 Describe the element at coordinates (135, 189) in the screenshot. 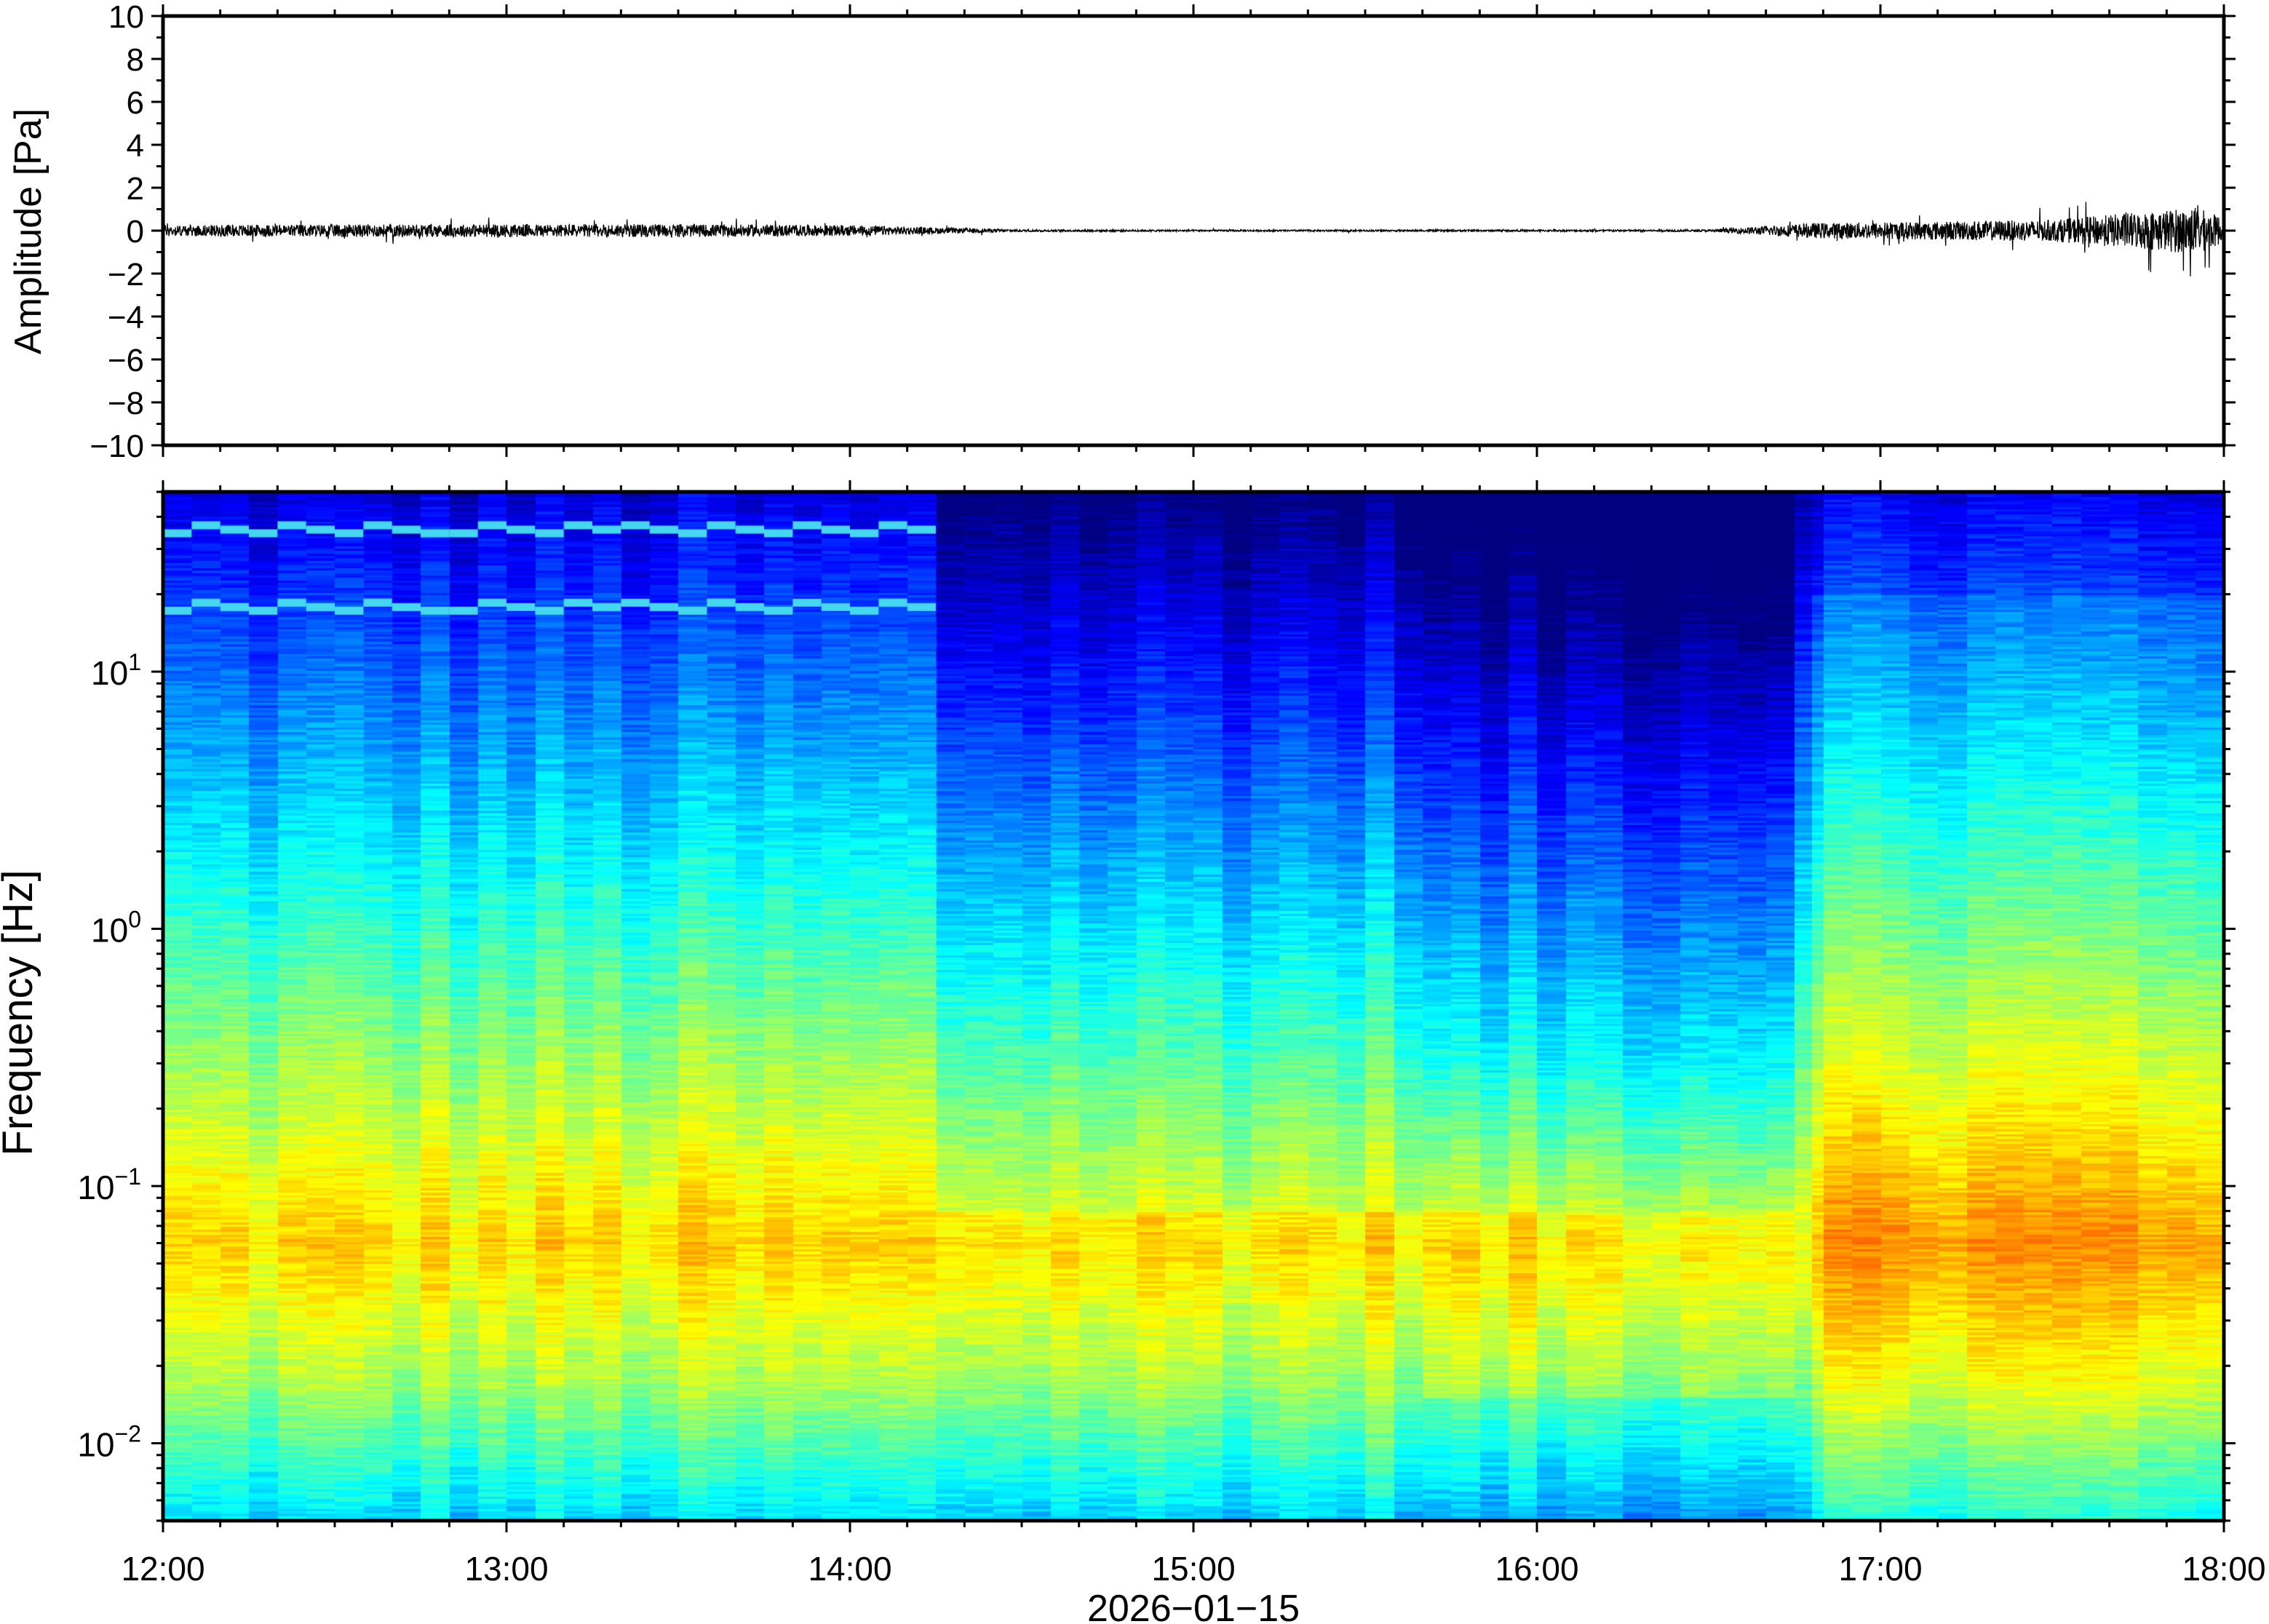

I see `amp-tick-label: 2` at that location.